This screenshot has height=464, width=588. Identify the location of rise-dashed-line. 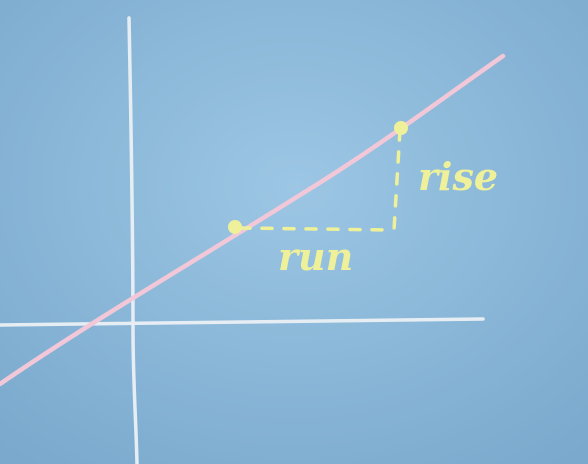
(397, 180).